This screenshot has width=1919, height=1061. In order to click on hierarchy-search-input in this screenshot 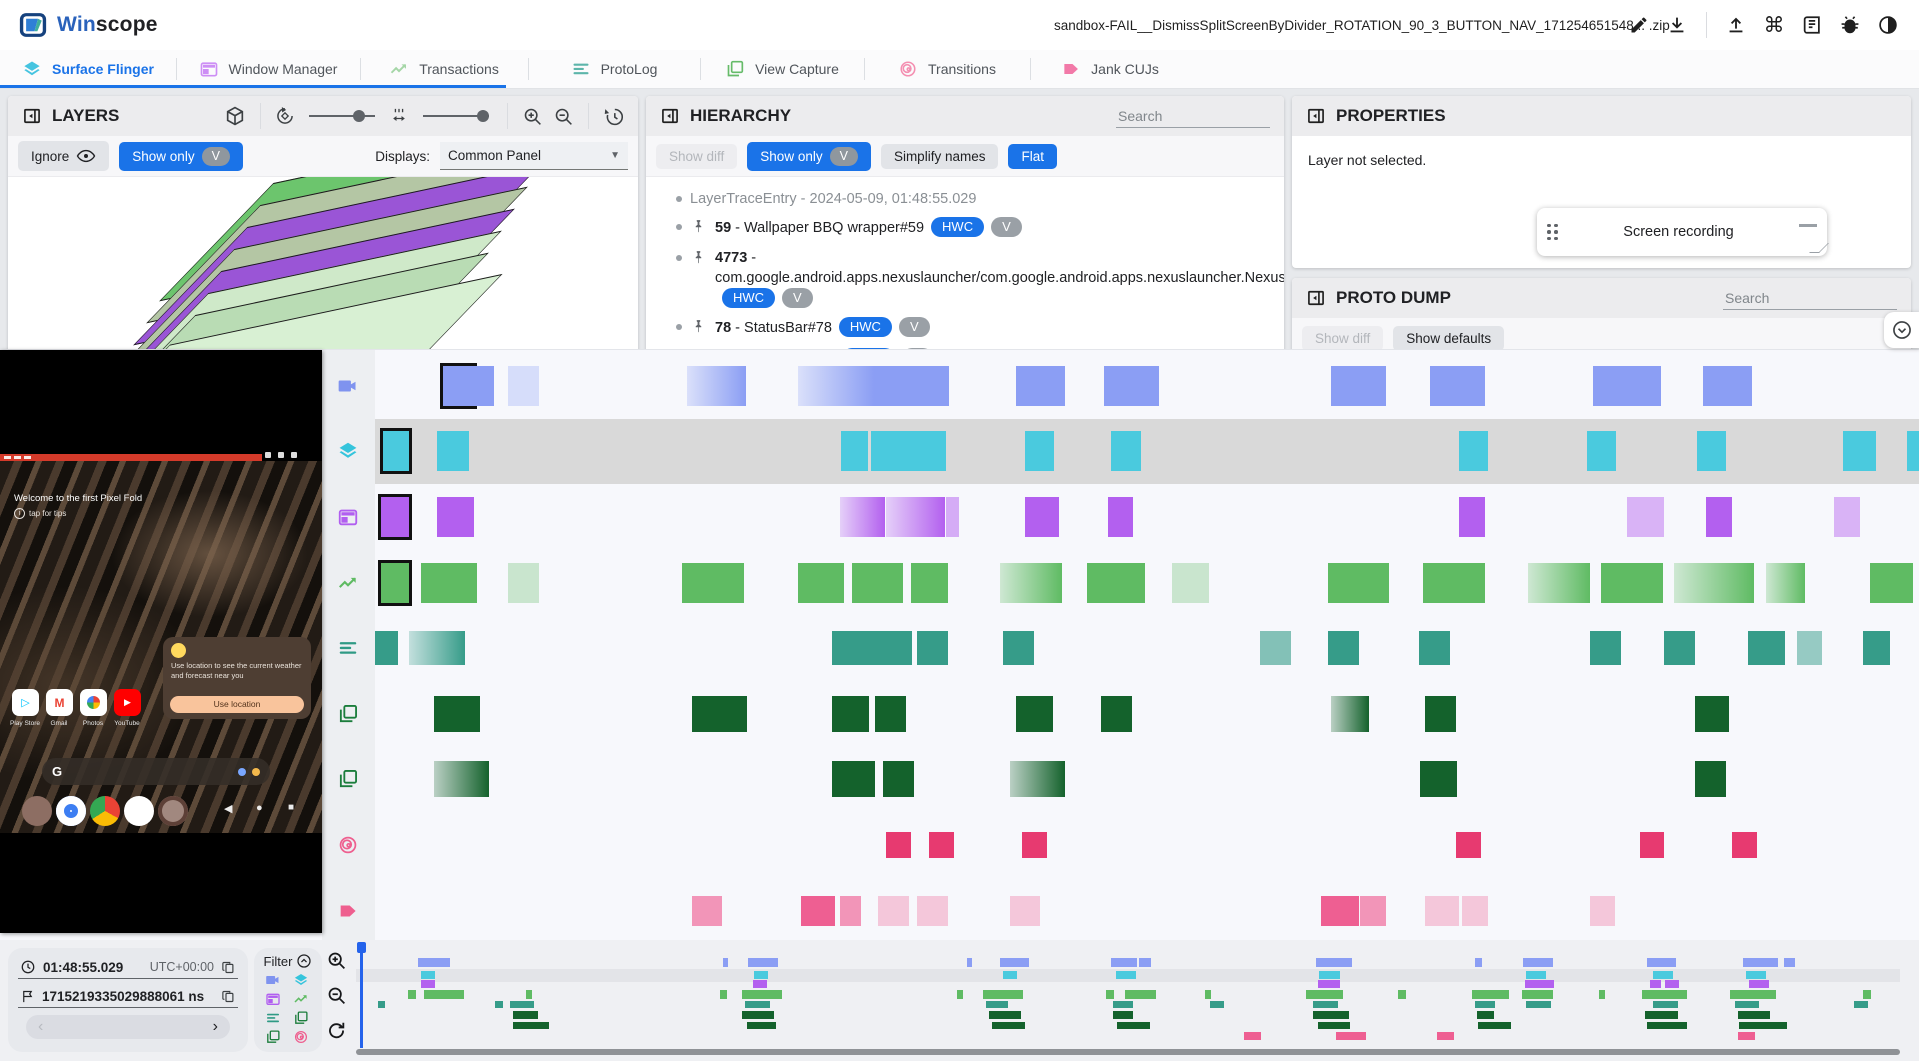, I will do `click(1193, 116)`.